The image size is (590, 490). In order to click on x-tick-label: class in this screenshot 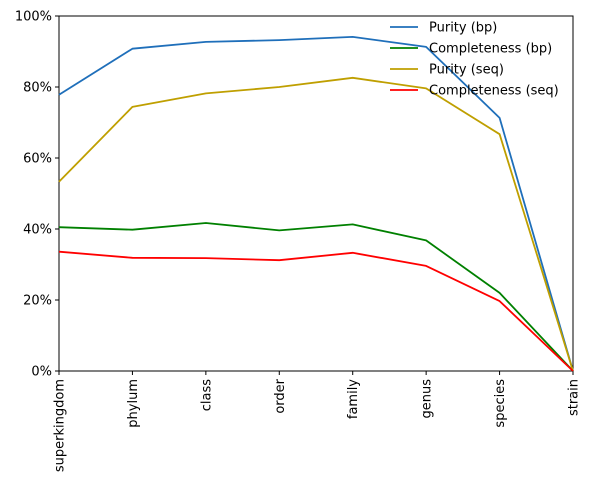, I will do `click(206, 395)`.